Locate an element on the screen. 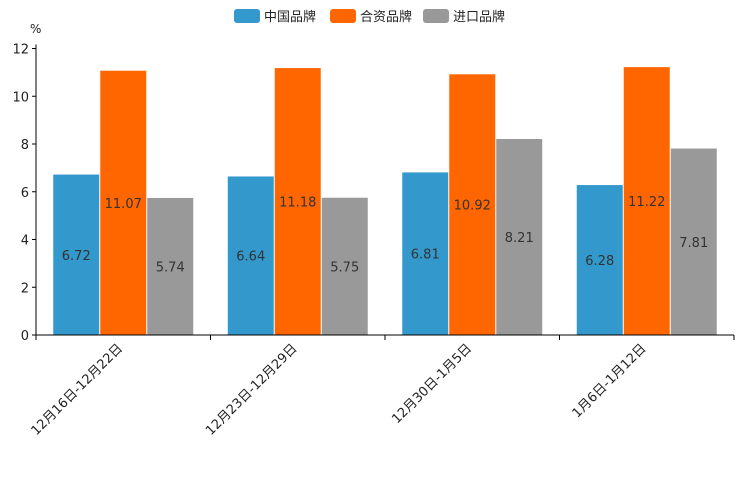  y-axis: 0 2 4 6 8 10 12 is located at coordinates (24, 193).